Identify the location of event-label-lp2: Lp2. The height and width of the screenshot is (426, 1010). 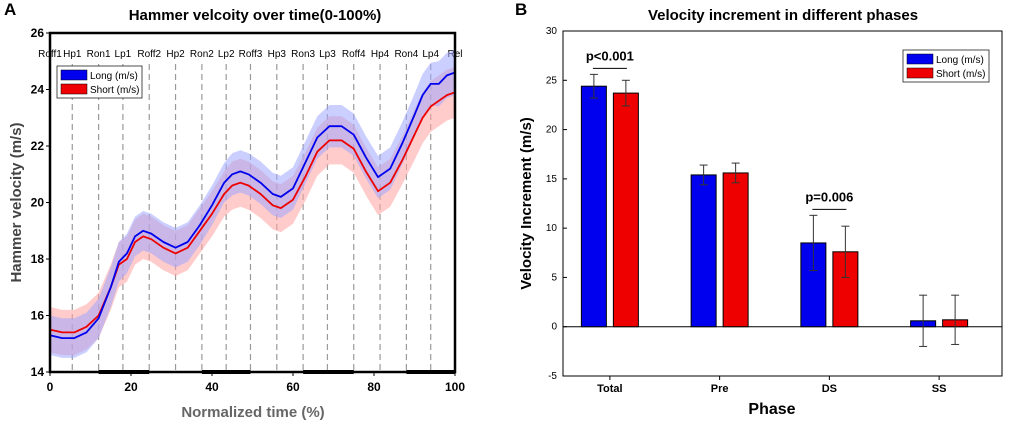
(226, 54).